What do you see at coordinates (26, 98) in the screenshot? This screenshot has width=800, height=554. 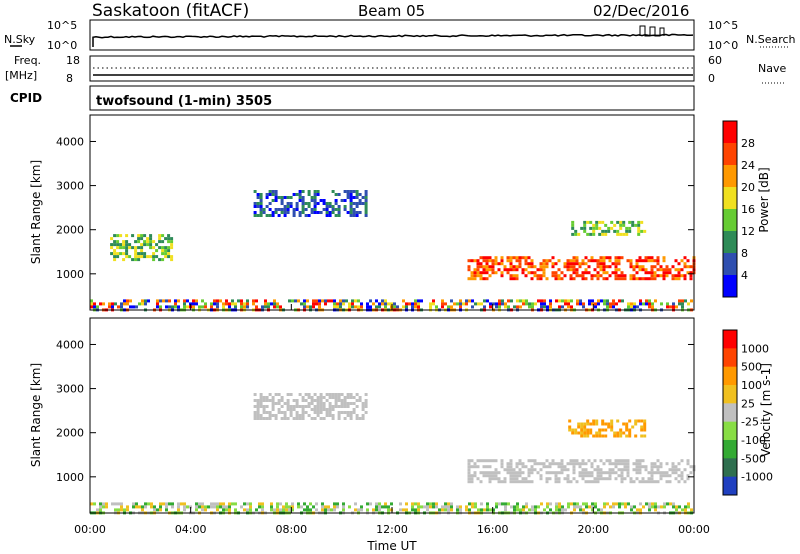 I see `cpid-label: CPID` at bounding box center [26, 98].